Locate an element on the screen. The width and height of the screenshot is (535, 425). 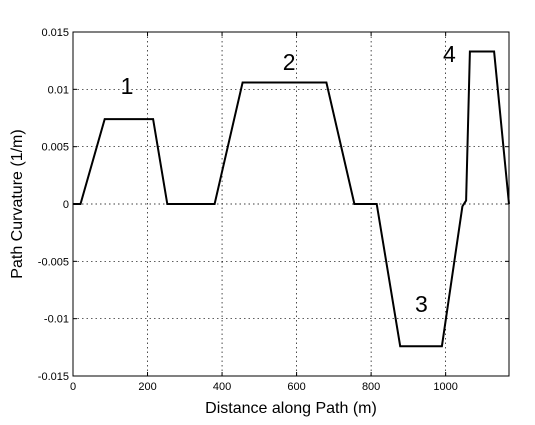
y-tick-label: 0.015 is located at coordinates (55, 33).